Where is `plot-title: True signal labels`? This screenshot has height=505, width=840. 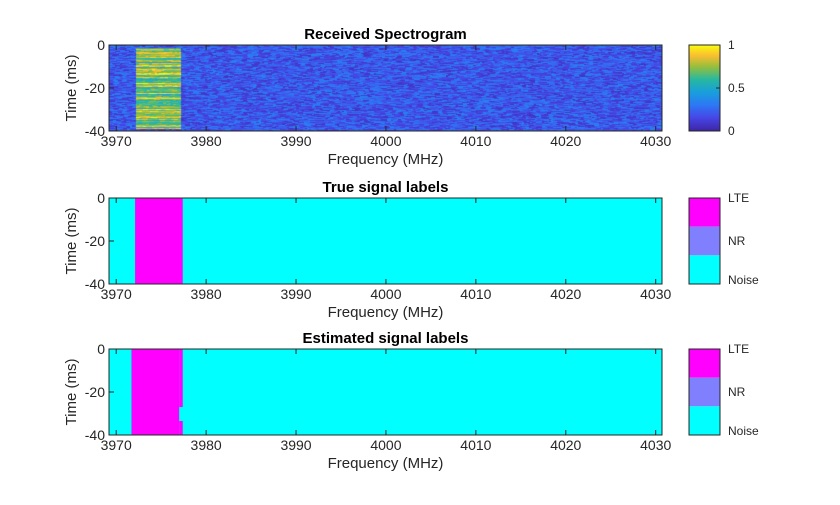 plot-title: True signal labels is located at coordinates (386, 187).